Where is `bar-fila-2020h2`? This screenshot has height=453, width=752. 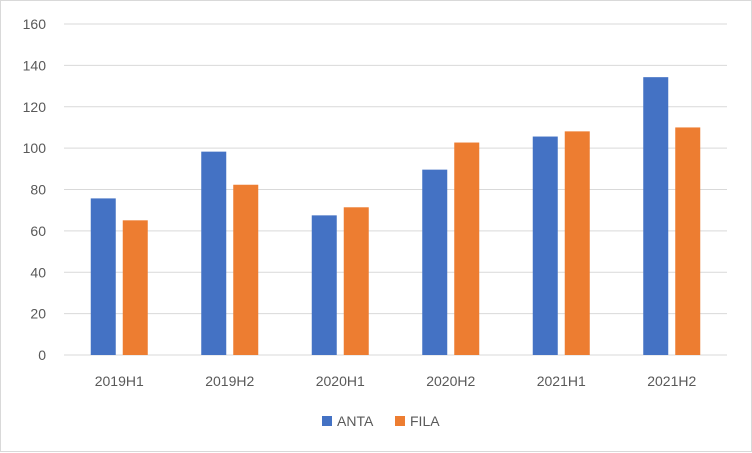
bar-fila-2020h2 is located at coordinates (467, 248).